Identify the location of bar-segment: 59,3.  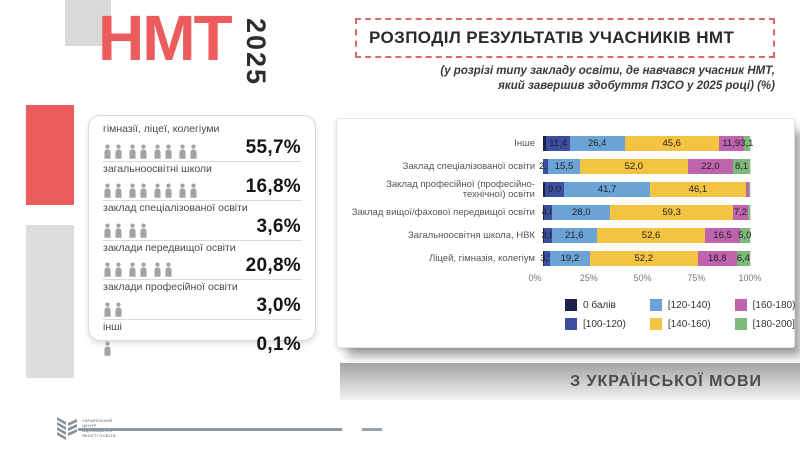
(671, 212).